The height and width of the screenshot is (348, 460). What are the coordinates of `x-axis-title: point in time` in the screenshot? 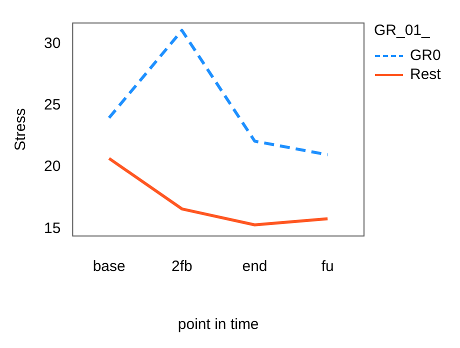 It's located at (218, 325).